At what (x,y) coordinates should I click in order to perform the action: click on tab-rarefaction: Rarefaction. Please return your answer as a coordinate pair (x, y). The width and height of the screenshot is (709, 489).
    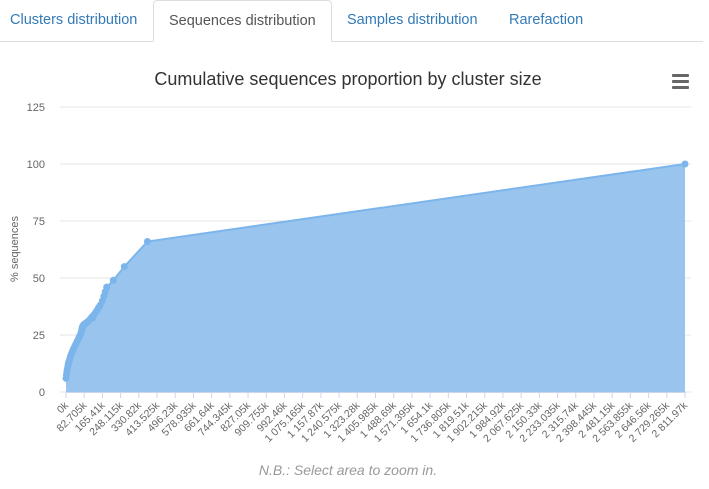
    Looking at the image, I should click on (546, 20).